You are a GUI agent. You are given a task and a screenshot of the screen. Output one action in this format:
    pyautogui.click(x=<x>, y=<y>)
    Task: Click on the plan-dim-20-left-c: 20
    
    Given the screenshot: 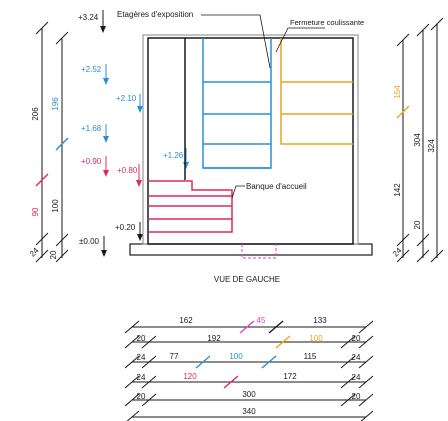 What is the action you would take?
    pyautogui.click(x=141, y=396)
    